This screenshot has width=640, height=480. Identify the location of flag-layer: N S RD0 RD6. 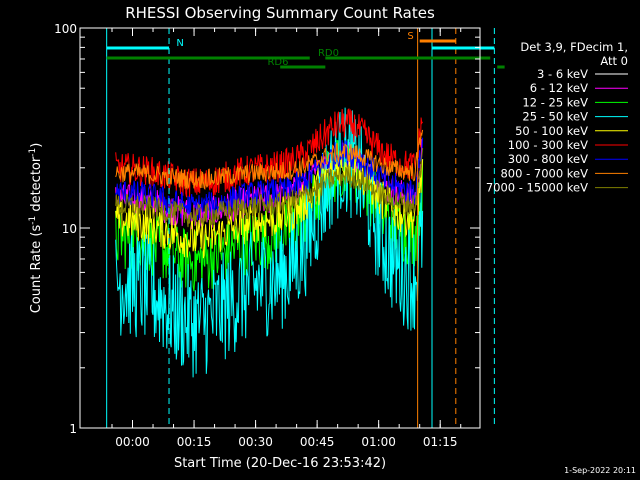
(305, 50).